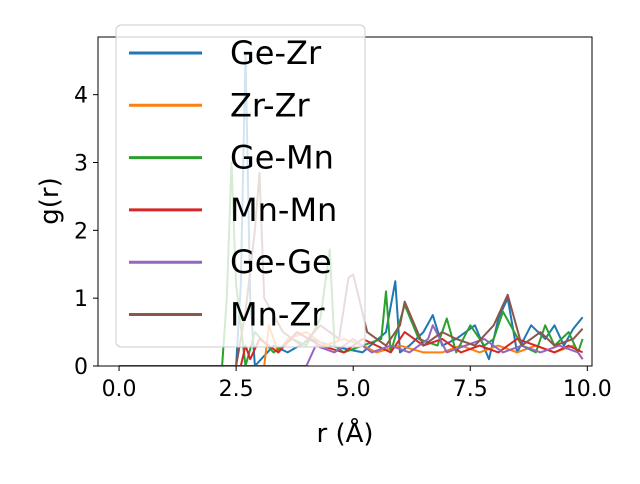 The image size is (640, 484). Describe the element at coordinates (81, 231) in the screenshot. I see `y-tick-label: 2` at that location.